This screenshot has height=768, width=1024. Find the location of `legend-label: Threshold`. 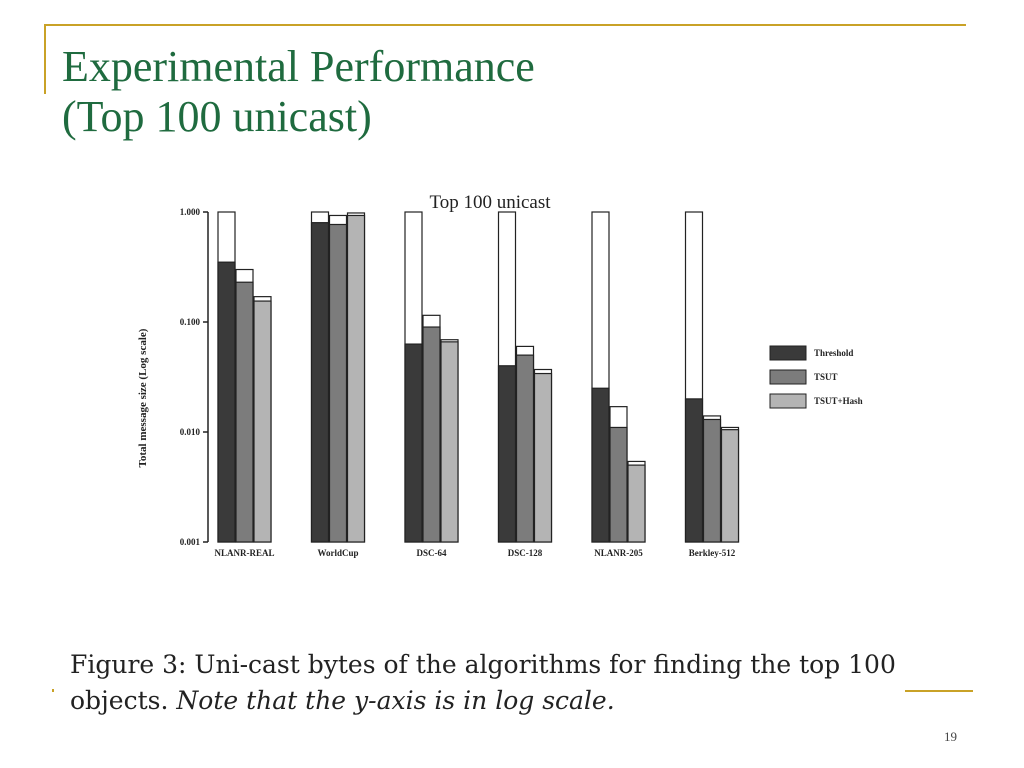

legend-label: Threshold is located at coordinates (833, 353).